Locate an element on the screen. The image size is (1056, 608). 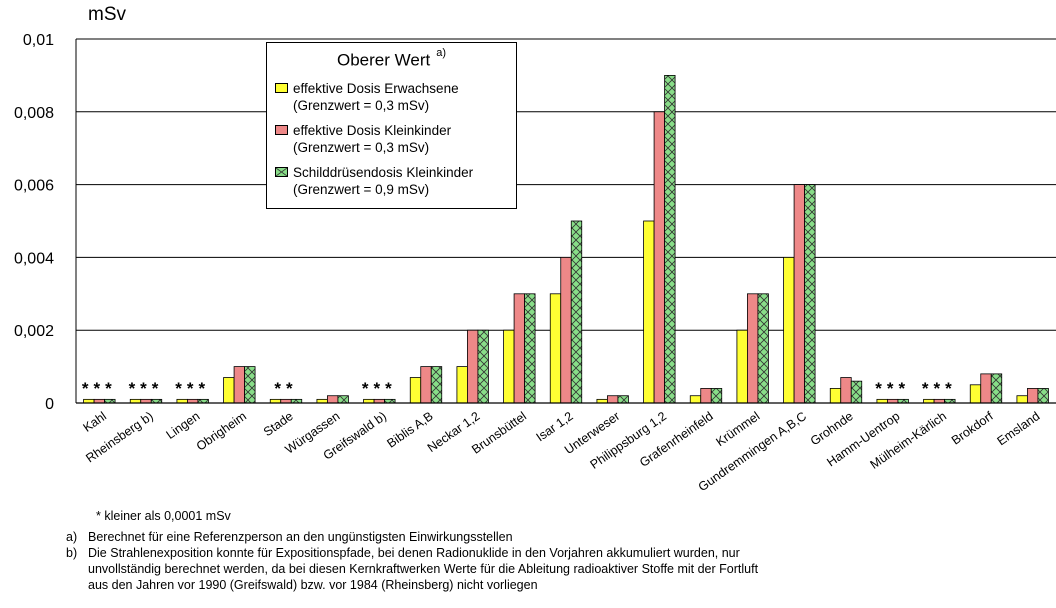
below-threshold-marker: ** is located at coordinates (285, 388).